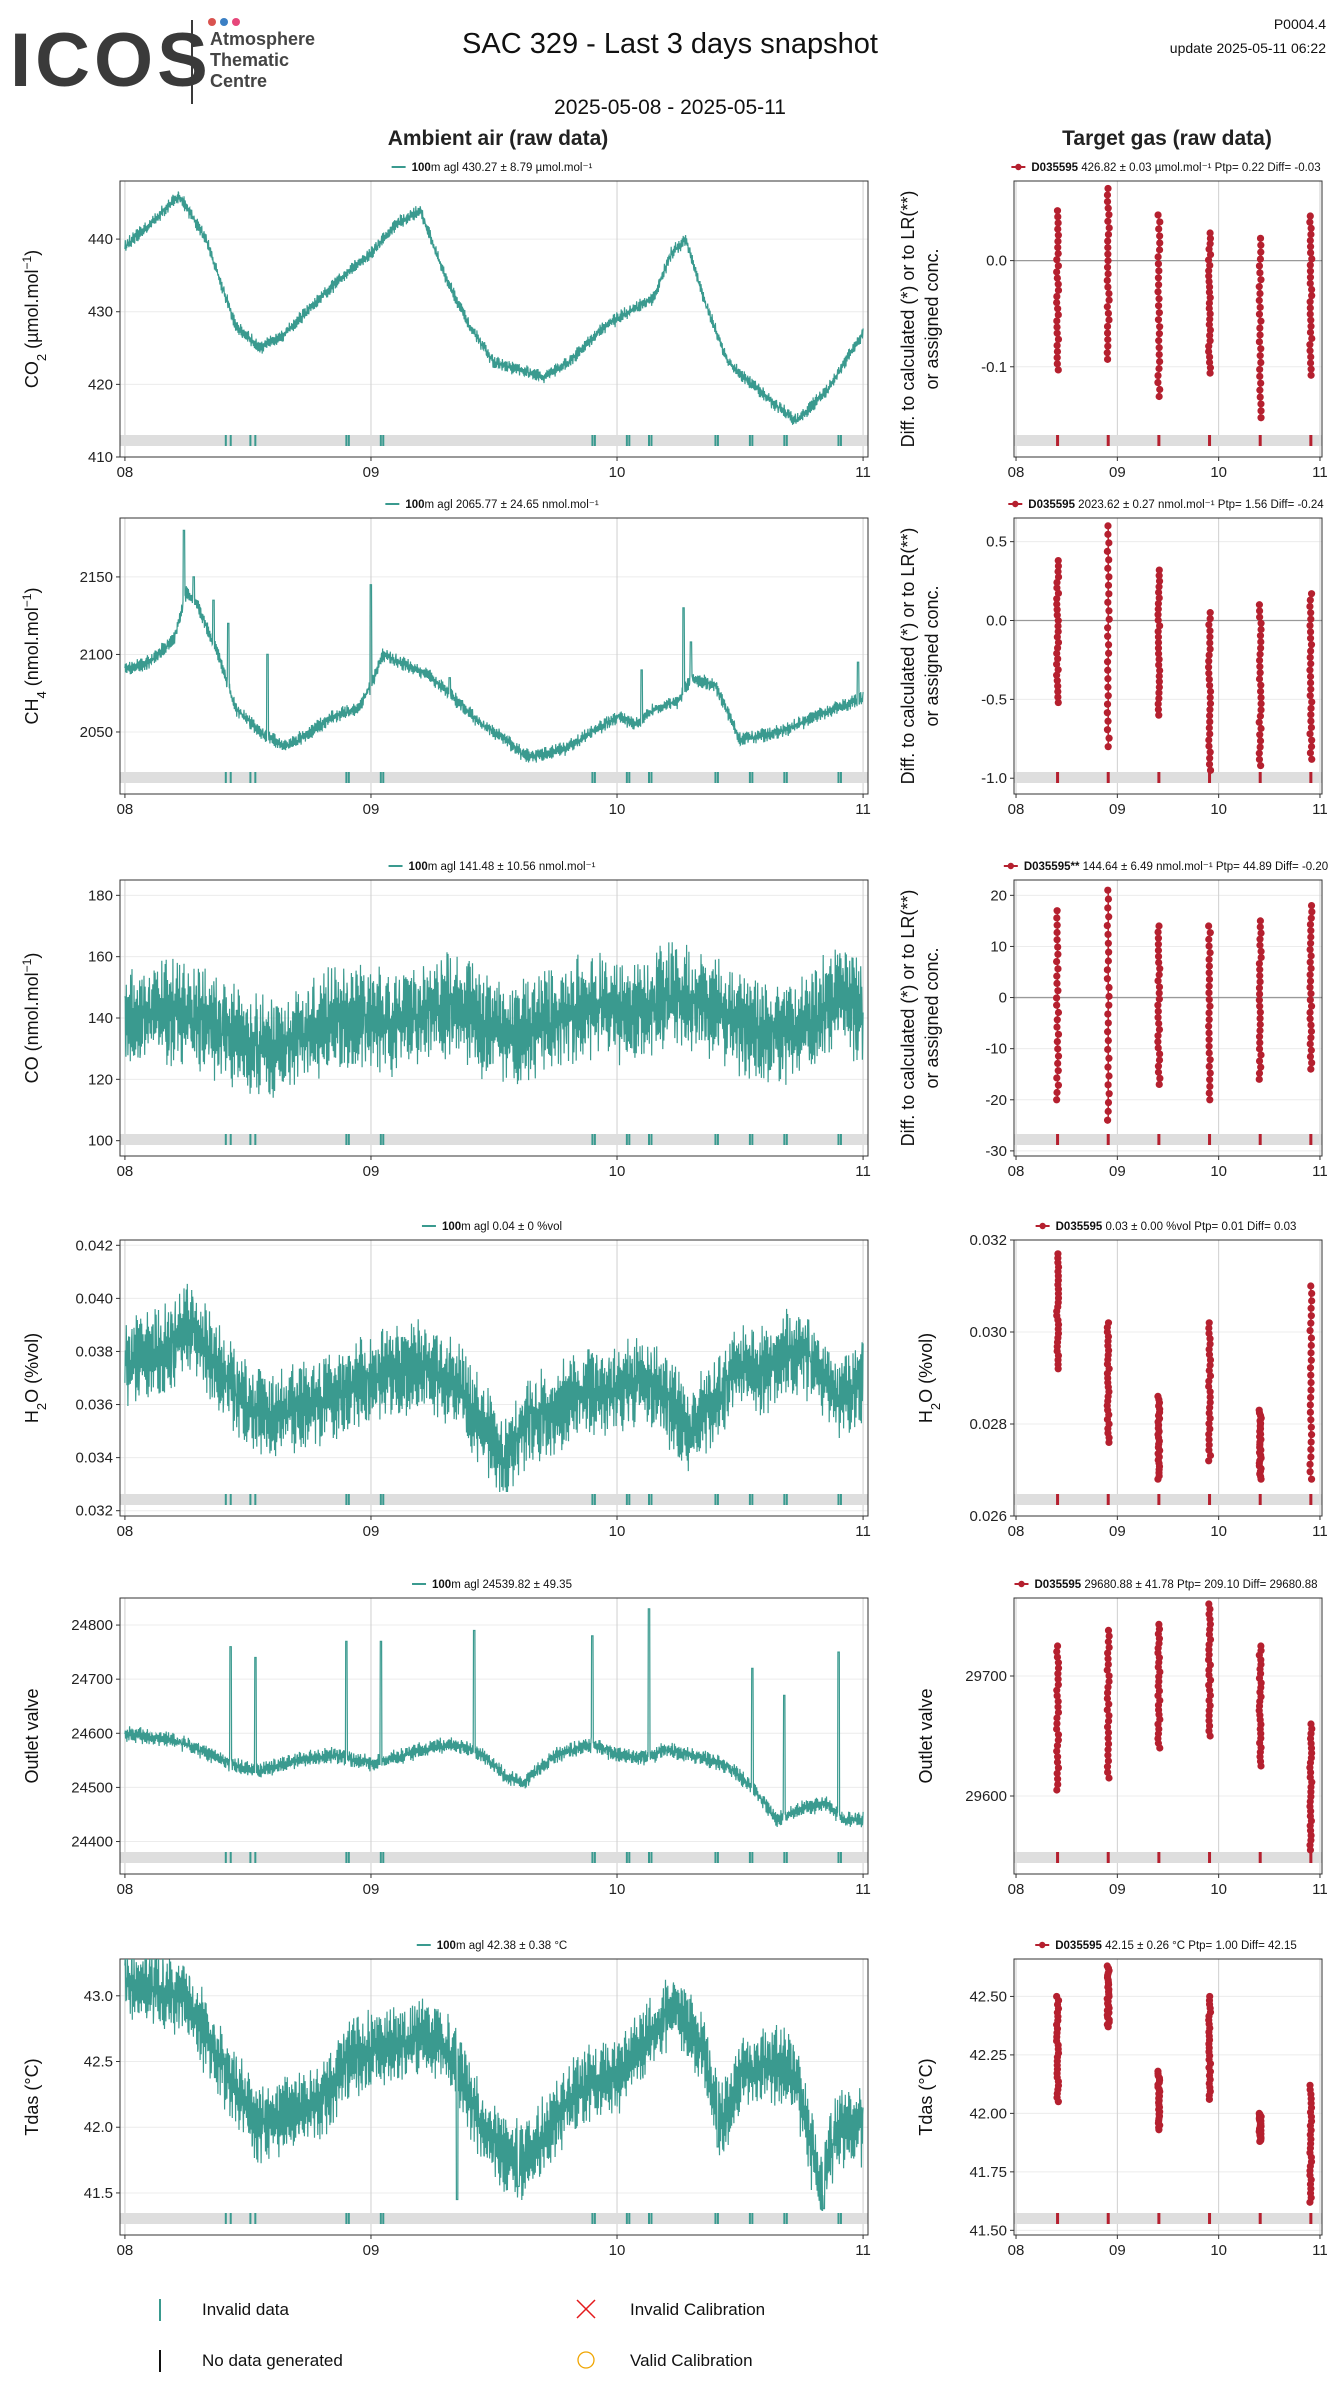 This screenshot has width=1340, height=2400. Describe the element at coordinates (100, 312) in the screenshot. I see `y-tick-label: 430` at that location.